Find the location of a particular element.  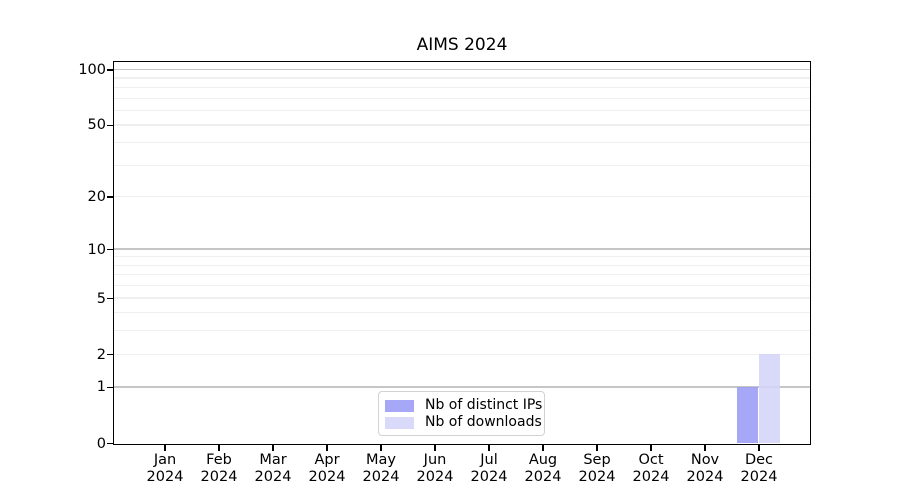

legend: Nb of distinct IPs Nb of downloads is located at coordinates (461, 413).